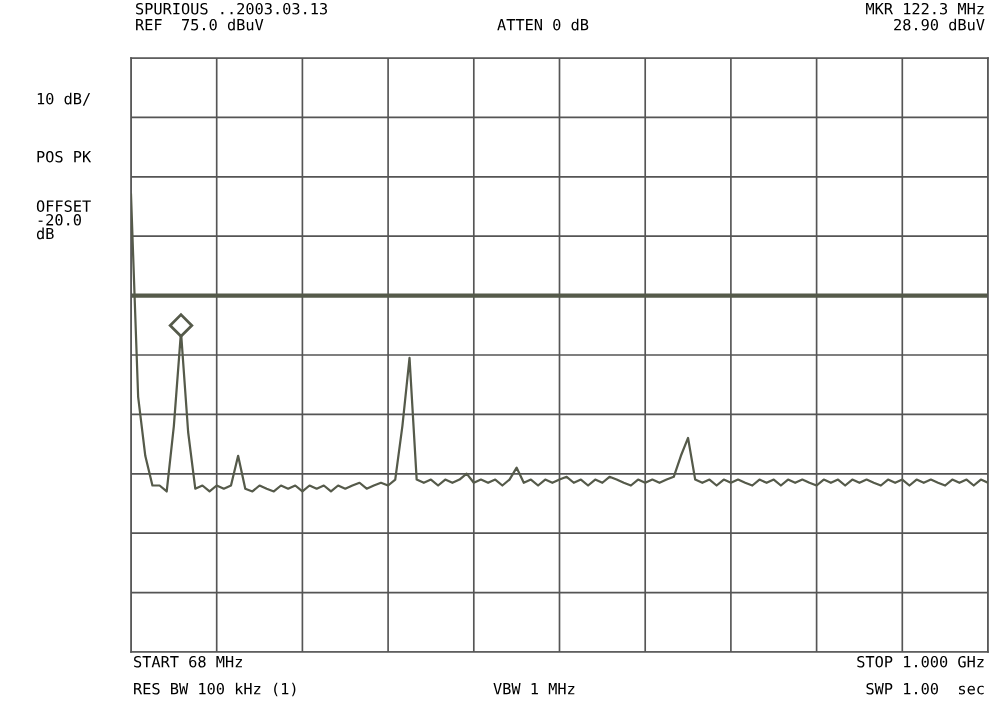  What do you see at coordinates (64, 156) in the screenshot?
I see `text: POS PK` at bounding box center [64, 156].